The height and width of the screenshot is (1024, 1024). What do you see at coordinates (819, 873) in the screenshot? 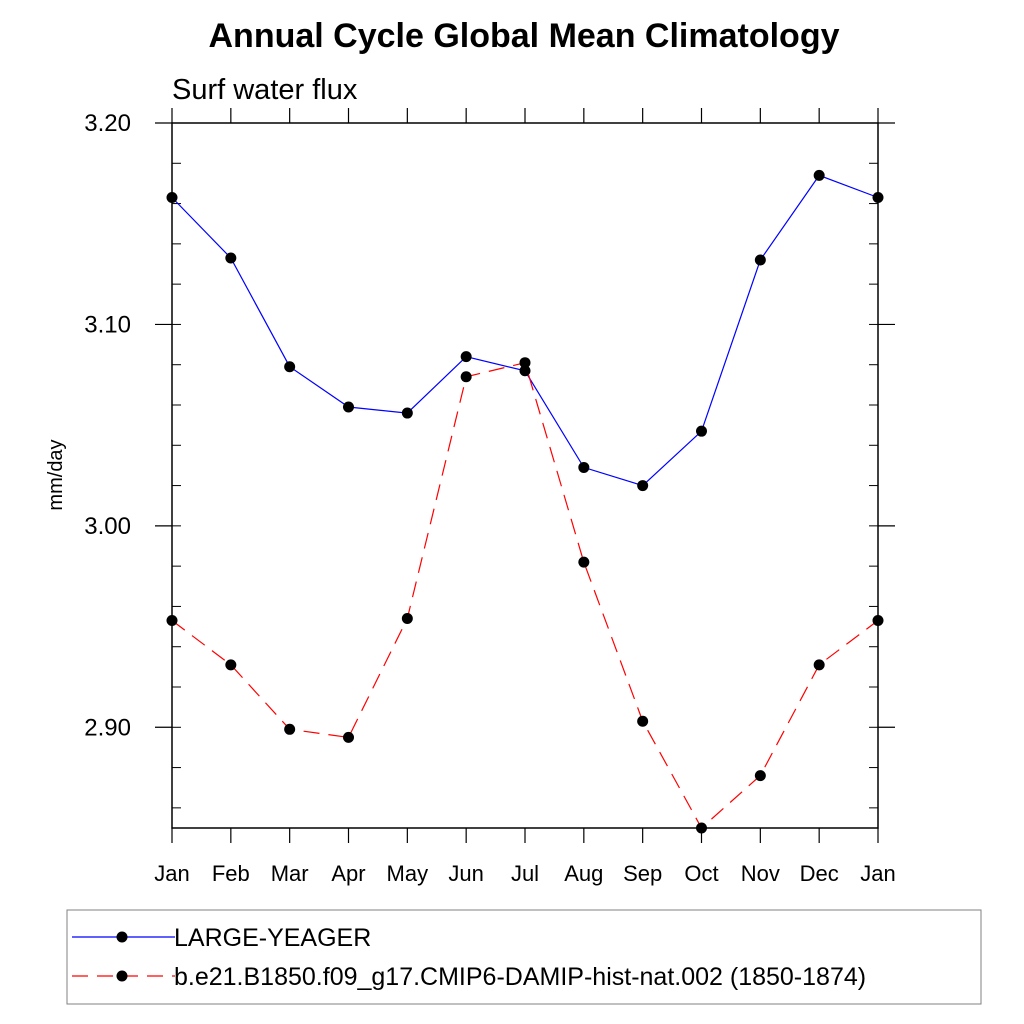
I see `x-tick-label: Dec` at bounding box center [819, 873].